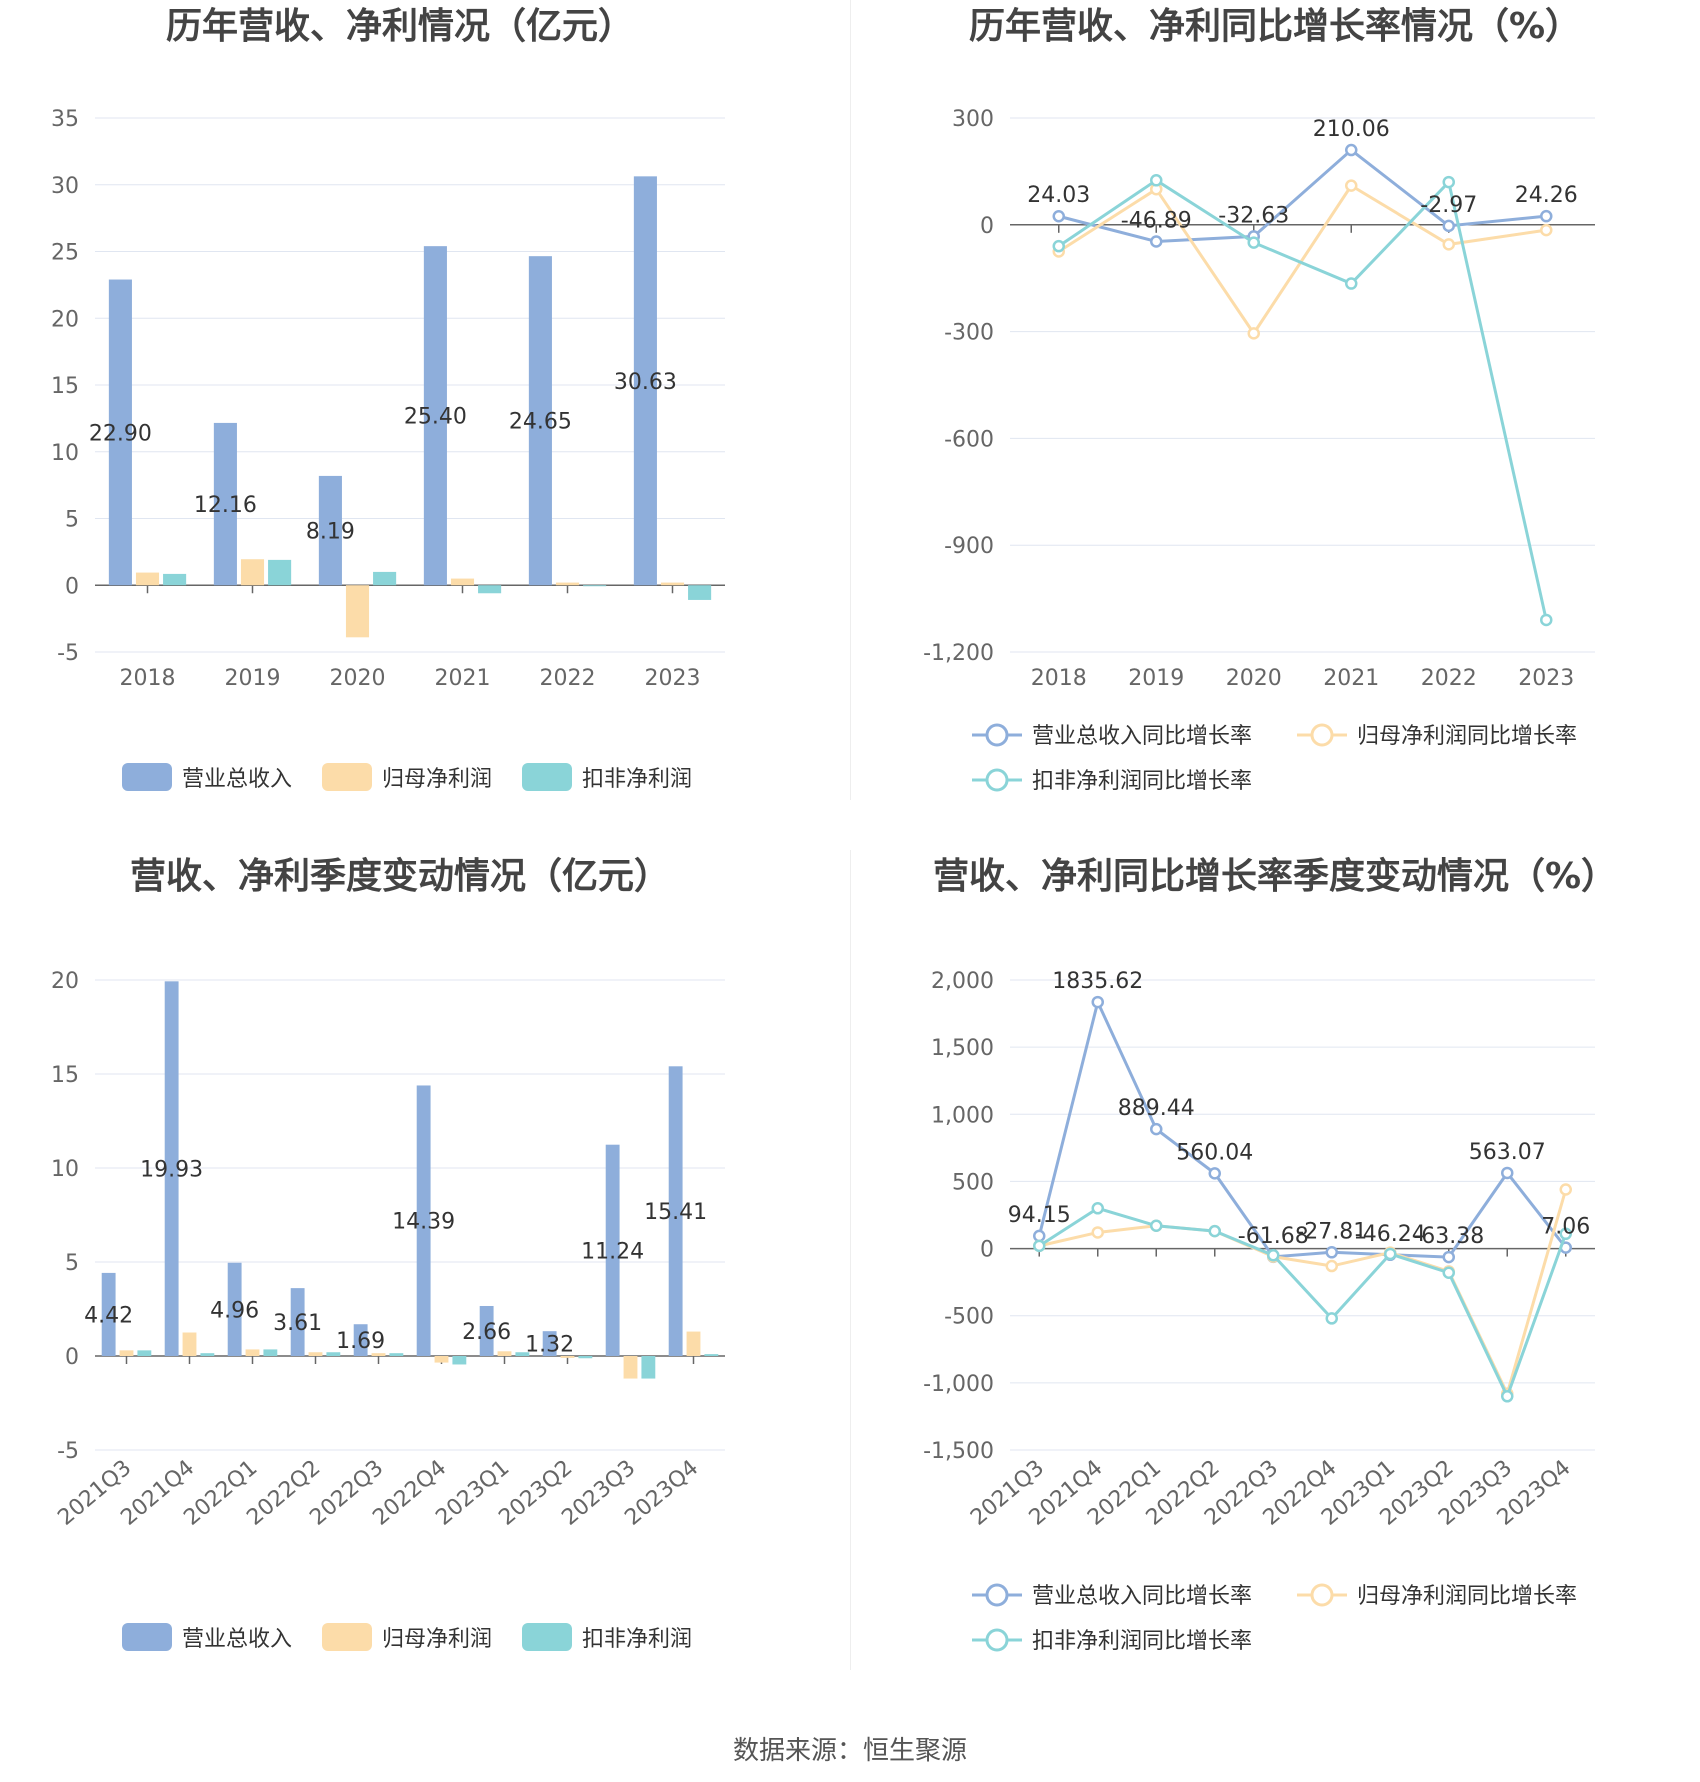  Describe the element at coordinates (540, 422) in the screenshot. I see `data-label: 24.65` at that location.